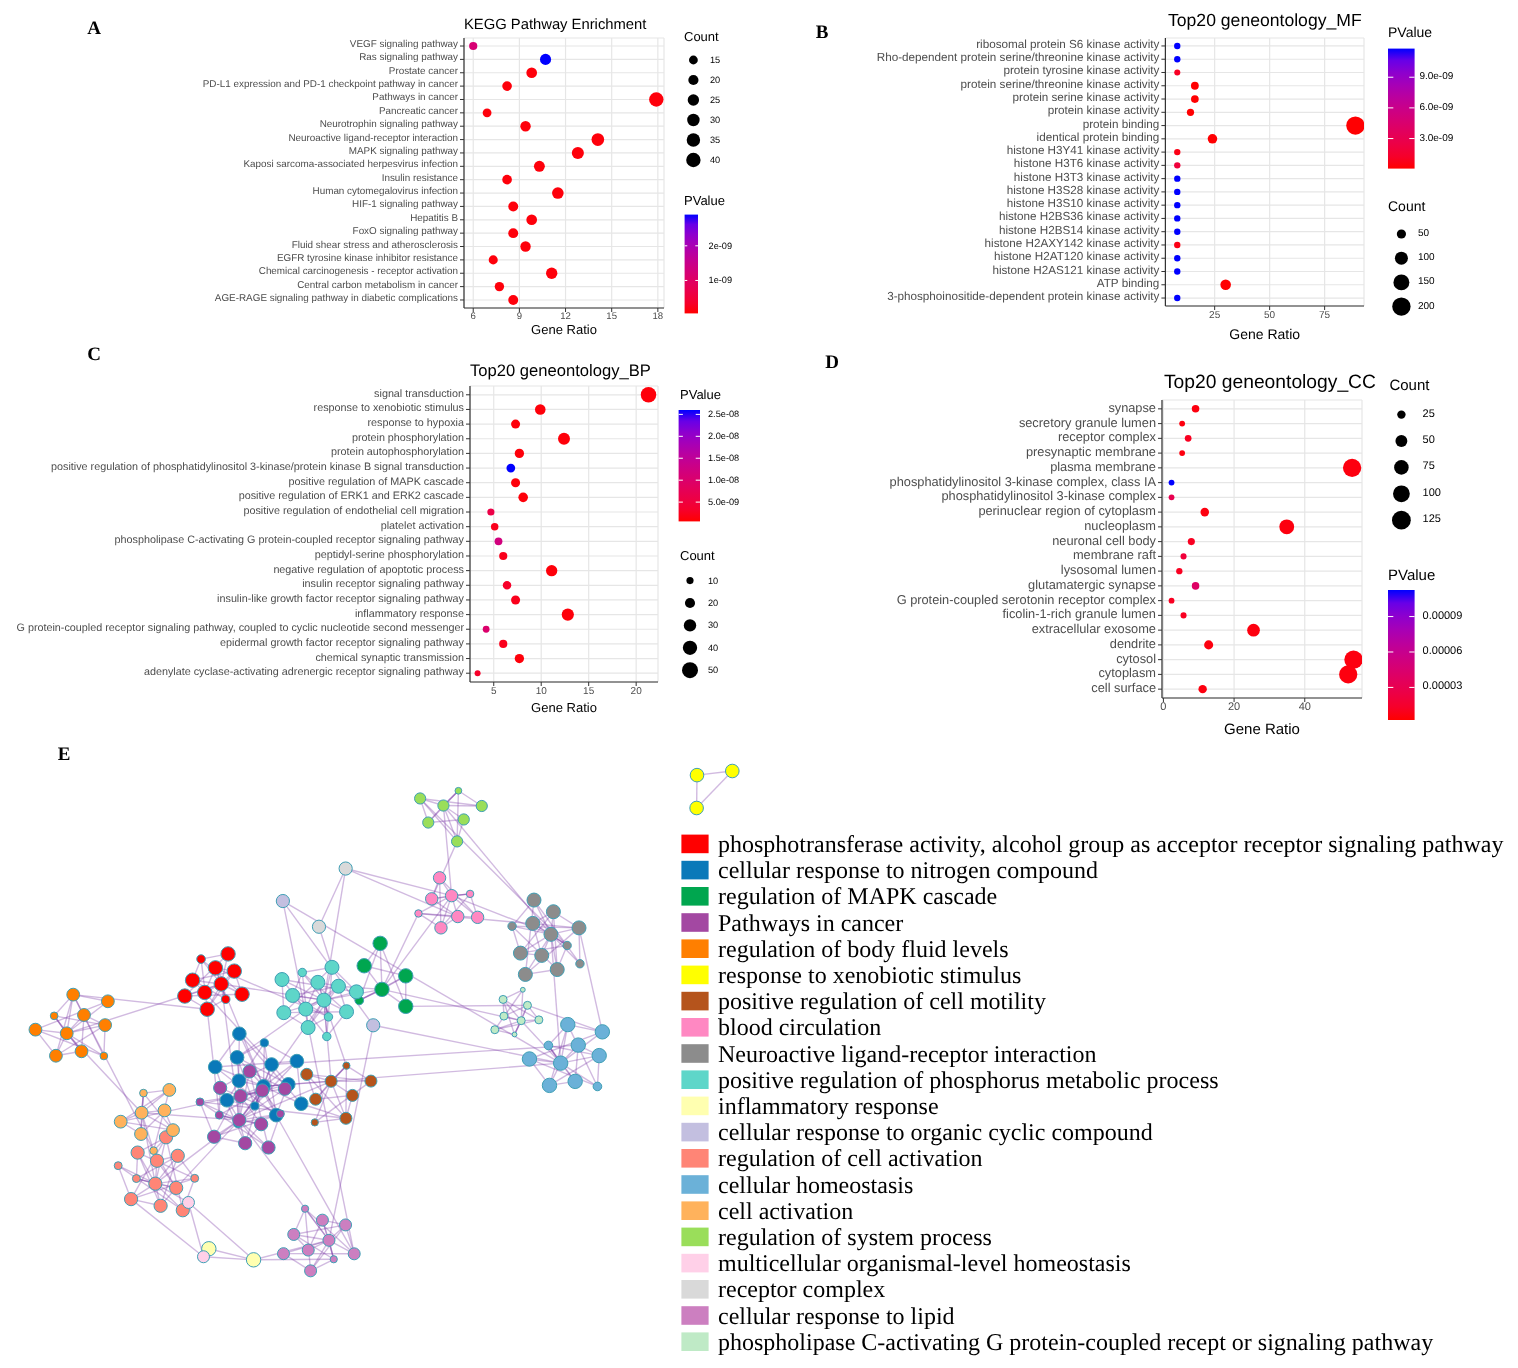 The image size is (1518, 1368). Describe the element at coordinates (816, 1184) in the screenshot. I see `category-label: cellular homeostasis` at that location.